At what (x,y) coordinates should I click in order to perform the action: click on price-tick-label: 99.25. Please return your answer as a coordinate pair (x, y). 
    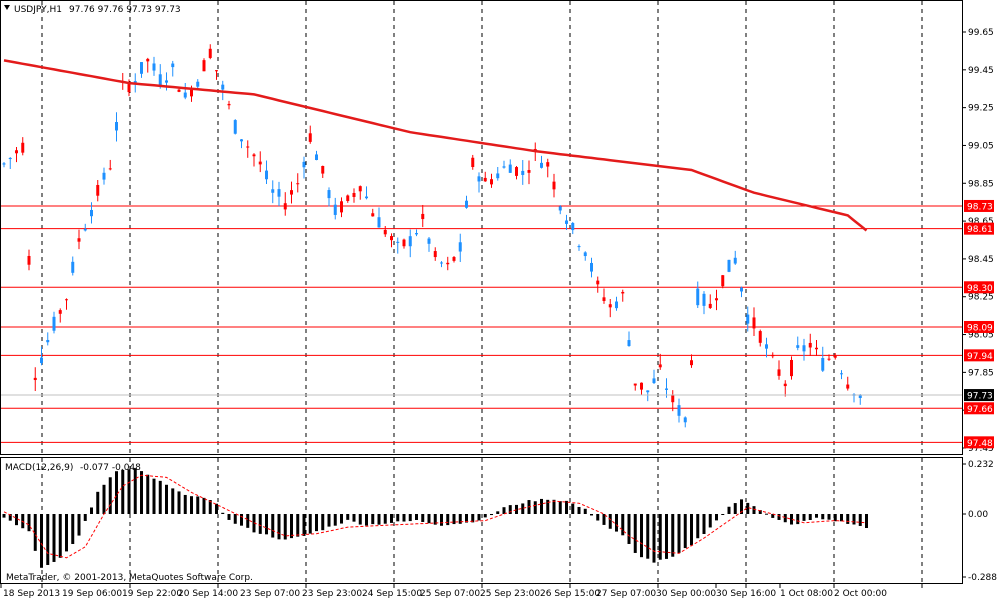
    Looking at the image, I should click on (981, 109).